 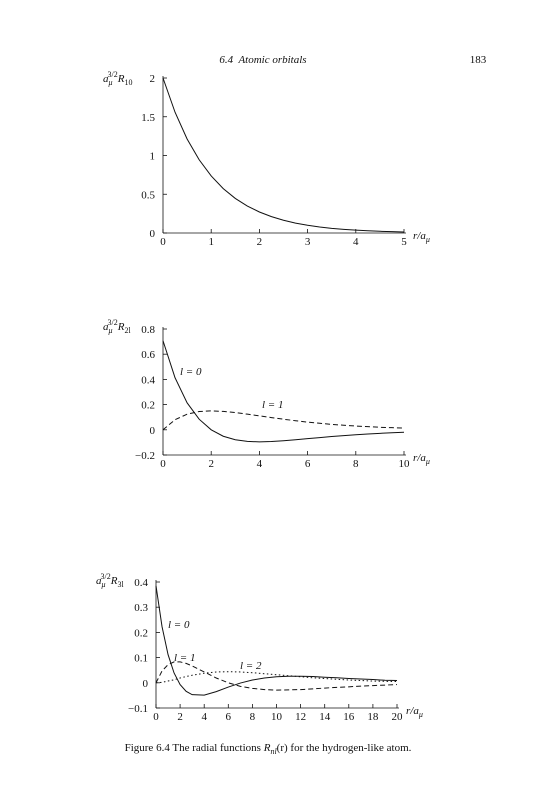 What do you see at coordinates (273, 751) in the screenshot?
I see `figure-caption-part: nl` at bounding box center [273, 751].